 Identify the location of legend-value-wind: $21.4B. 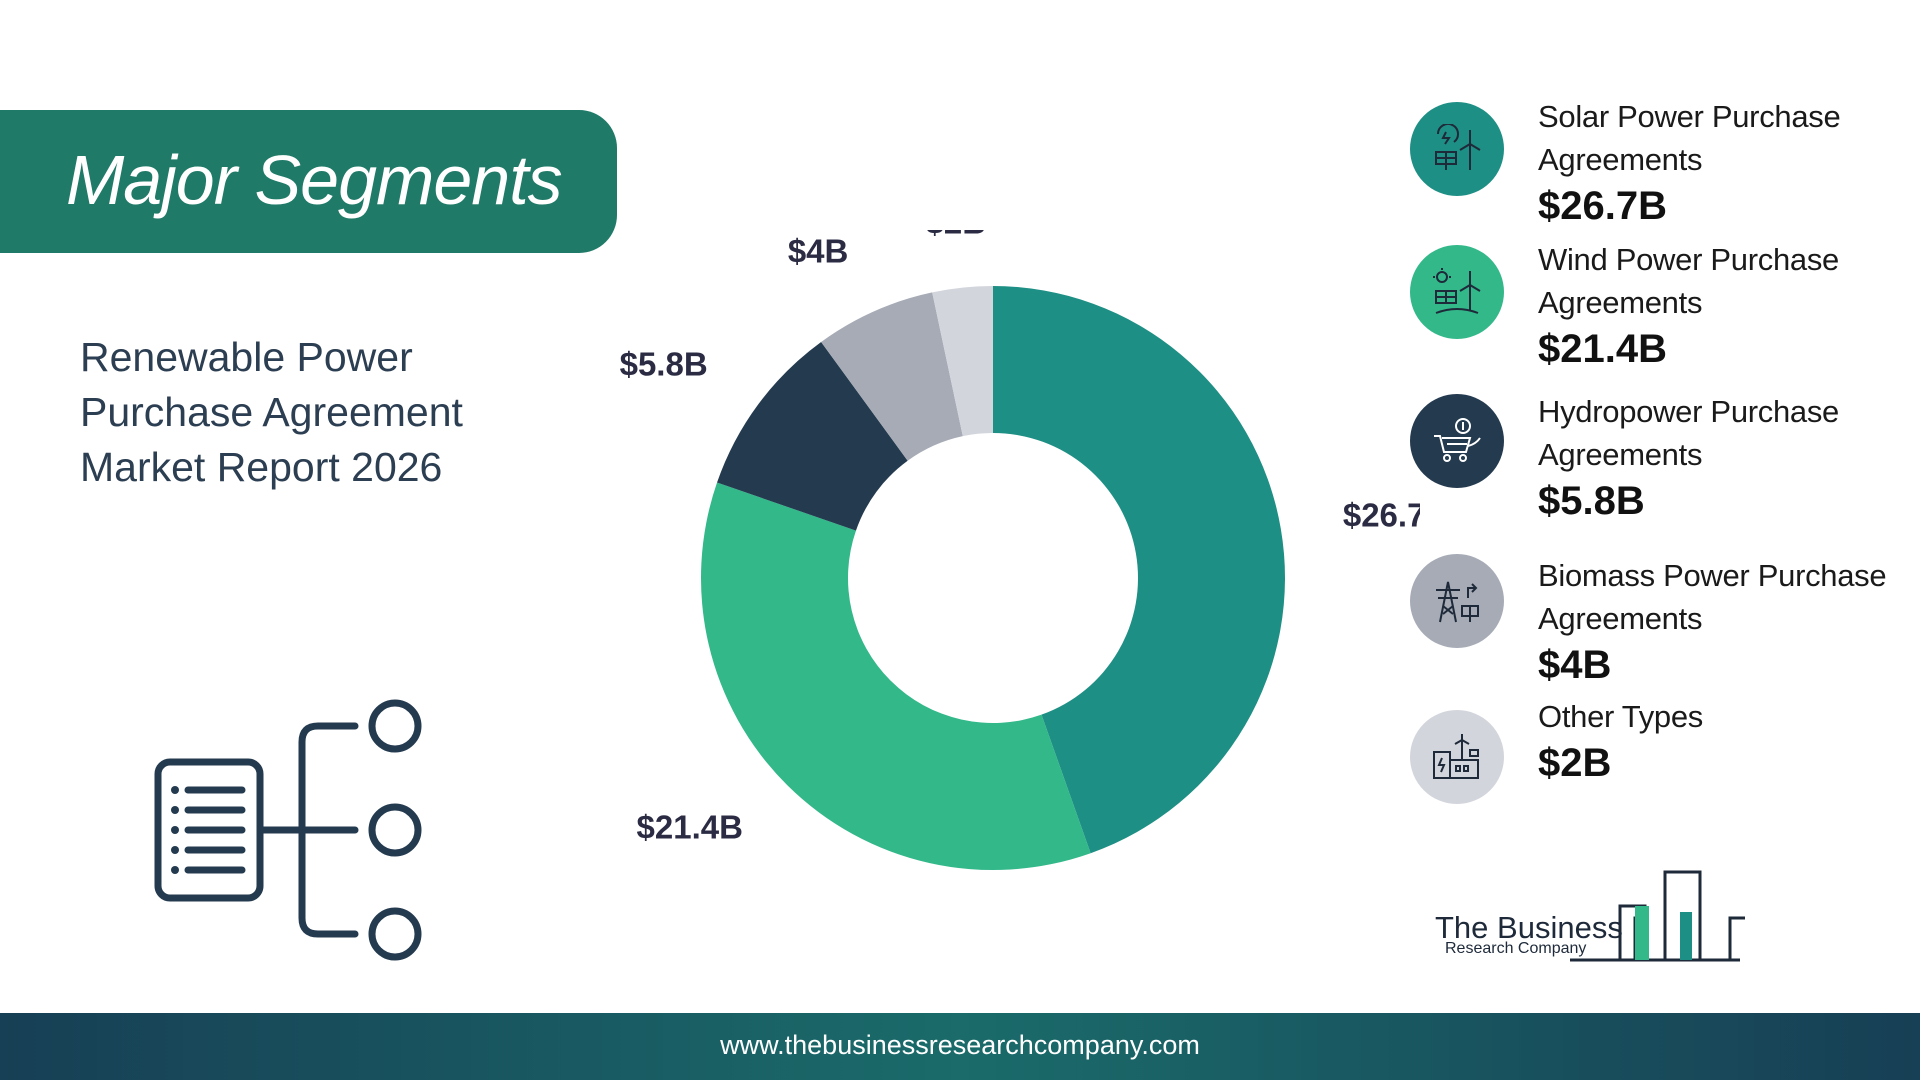
(1602, 349).